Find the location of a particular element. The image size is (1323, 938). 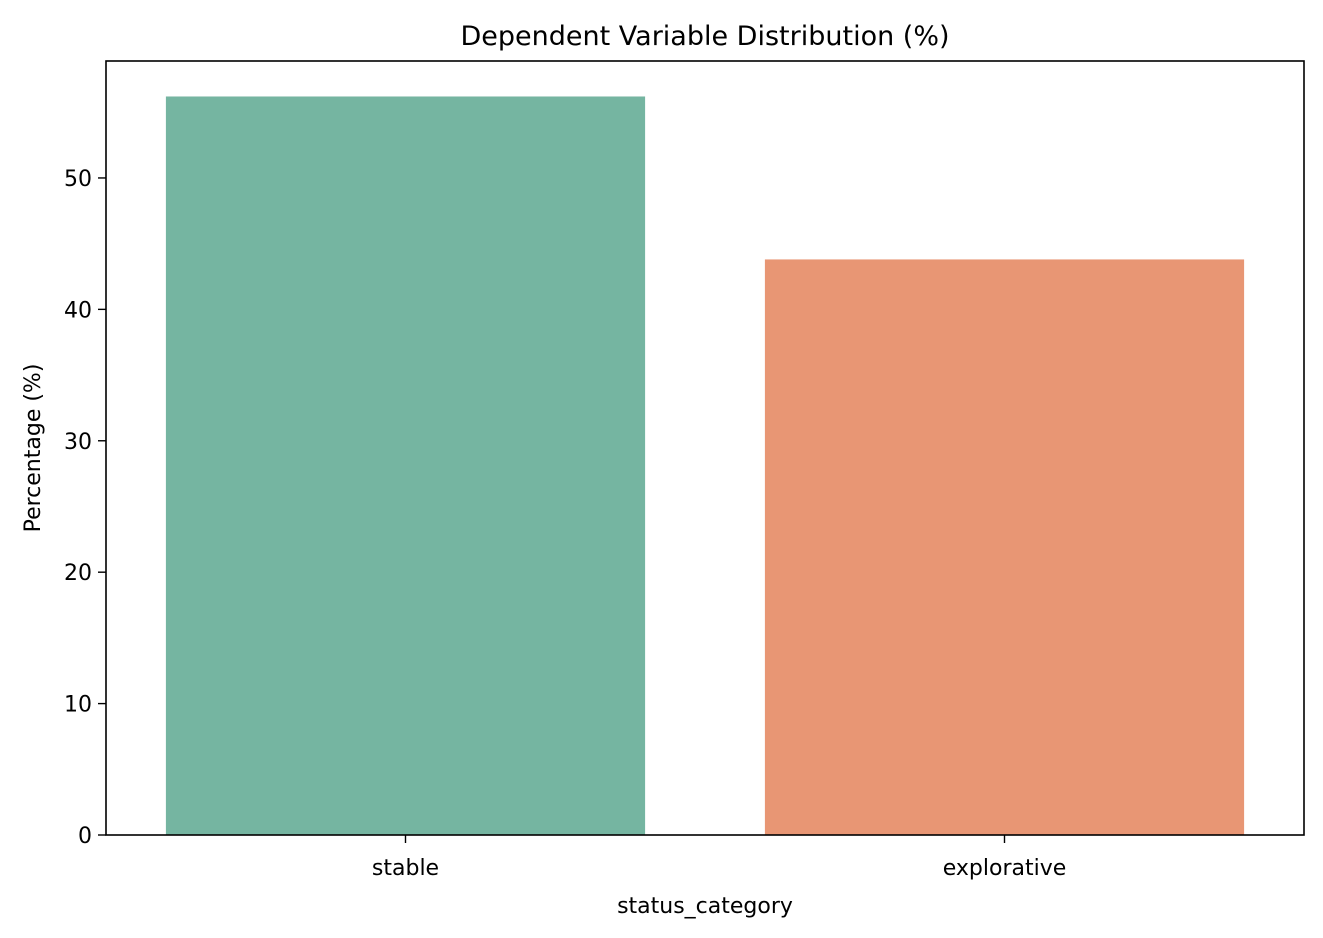

chart-title: Dependent Variable Distribution (%) is located at coordinates (704, 36).